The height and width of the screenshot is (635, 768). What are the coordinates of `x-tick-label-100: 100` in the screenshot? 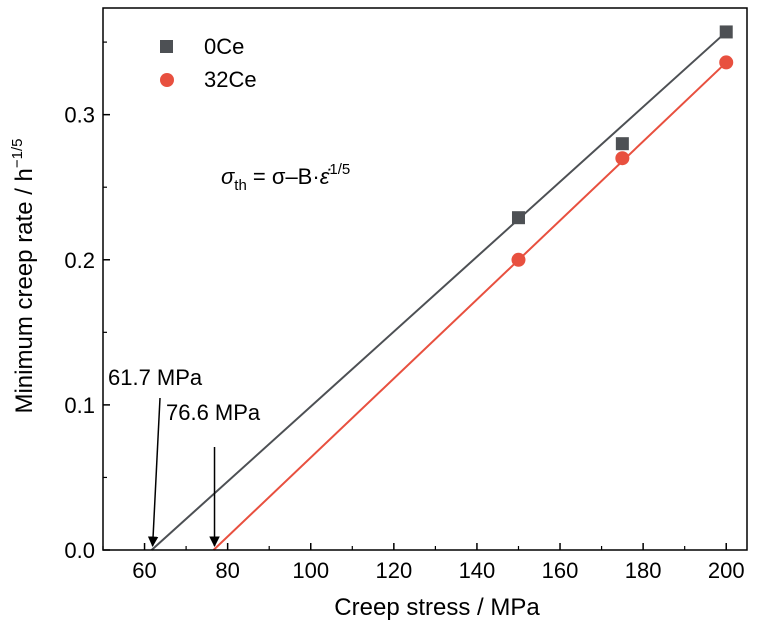 It's located at (310, 570).